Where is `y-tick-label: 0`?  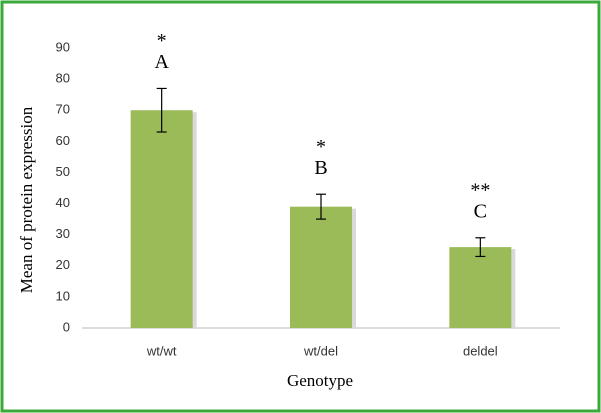
y-tick-label: 0 is located at coordinates (66, 326).